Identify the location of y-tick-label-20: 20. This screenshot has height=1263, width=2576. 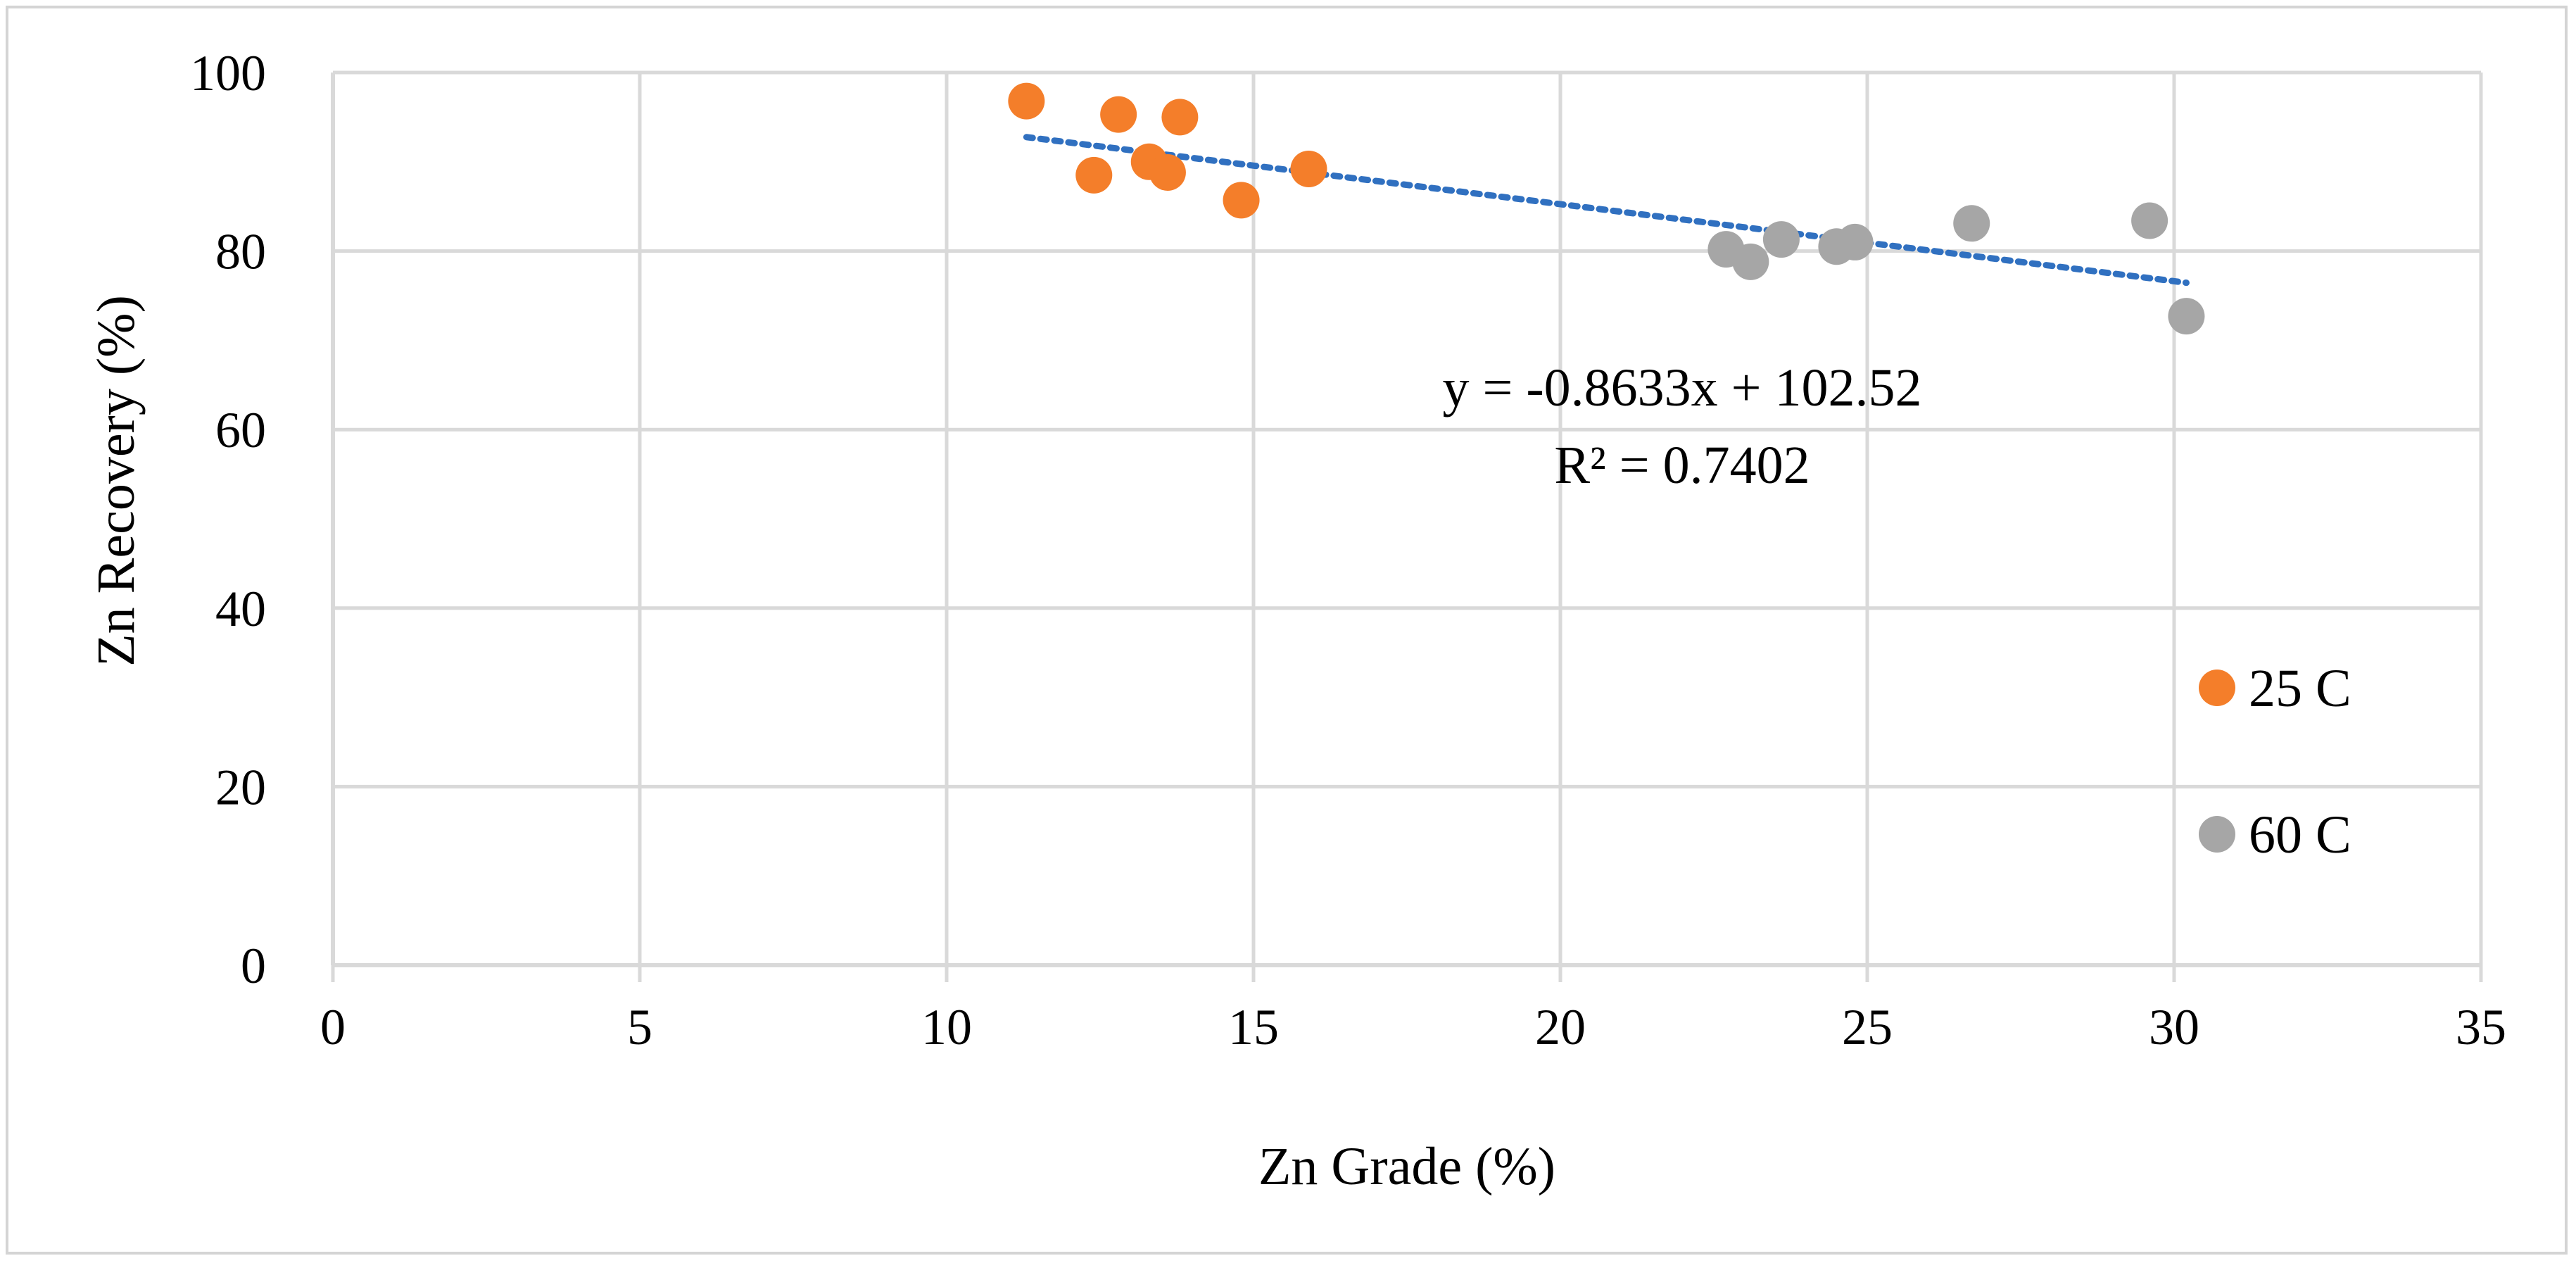
(240, 787).